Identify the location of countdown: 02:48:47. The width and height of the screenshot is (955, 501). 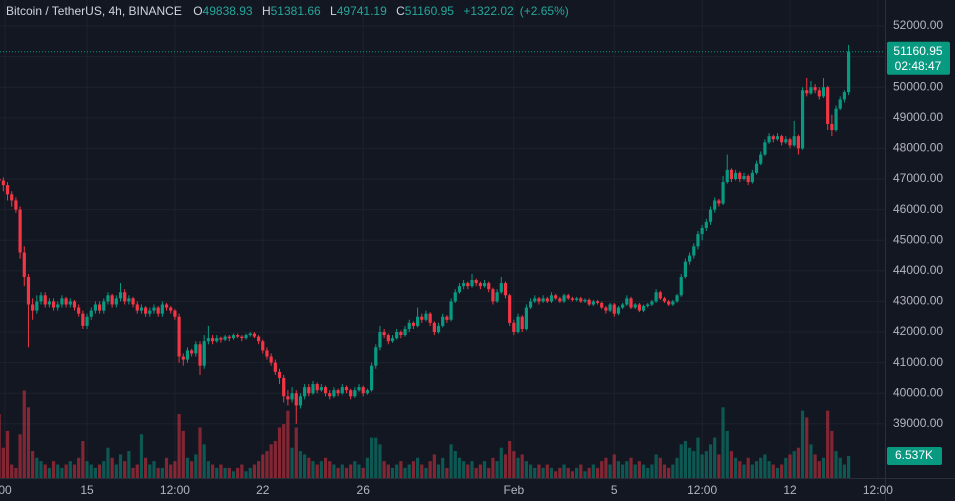
(918, 66).